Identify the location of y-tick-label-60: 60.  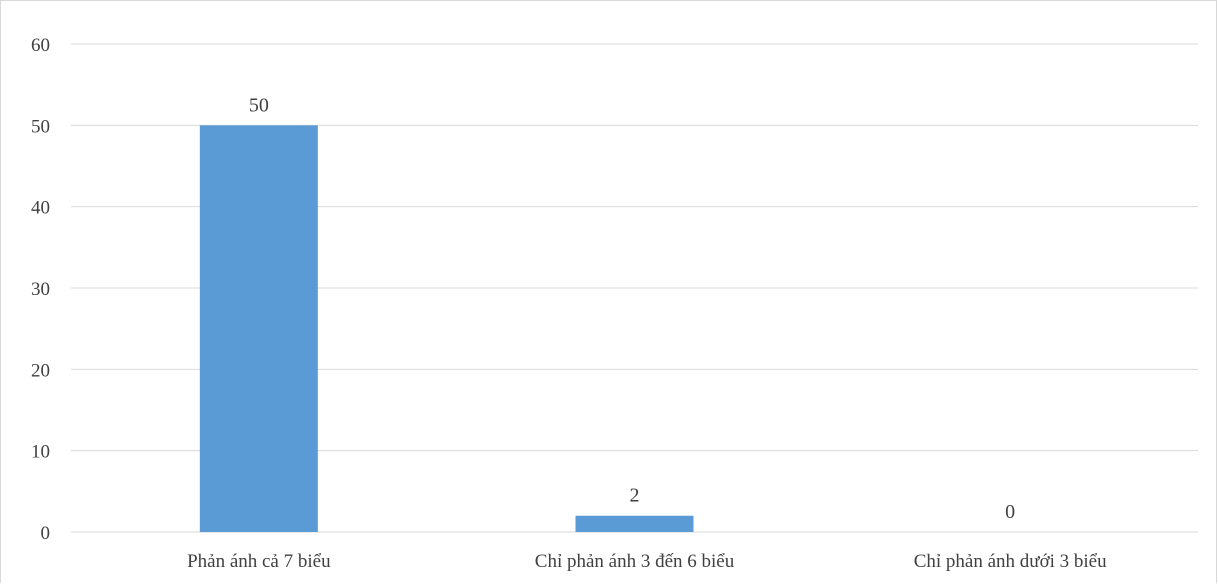
(40, 45).